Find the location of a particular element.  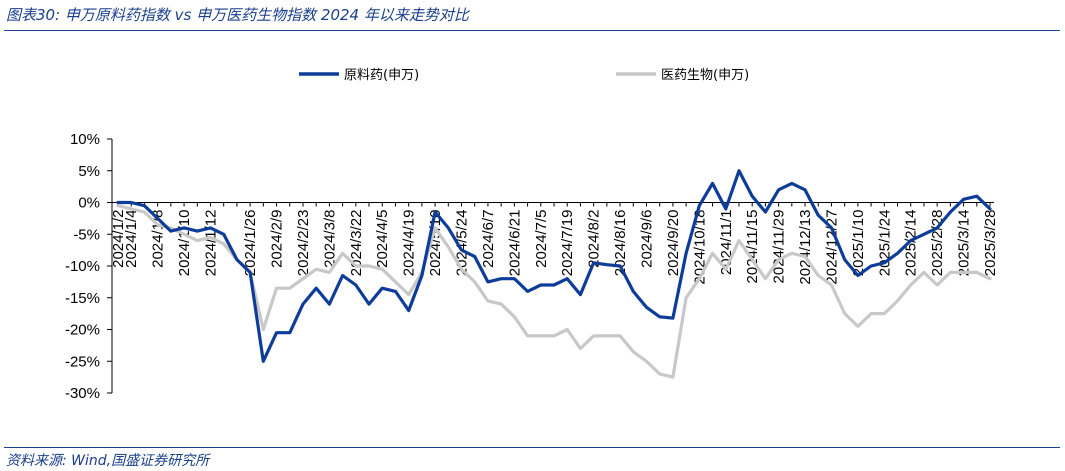

x-tick-label: 2024/11/29 is located at coordinates (779, 247).